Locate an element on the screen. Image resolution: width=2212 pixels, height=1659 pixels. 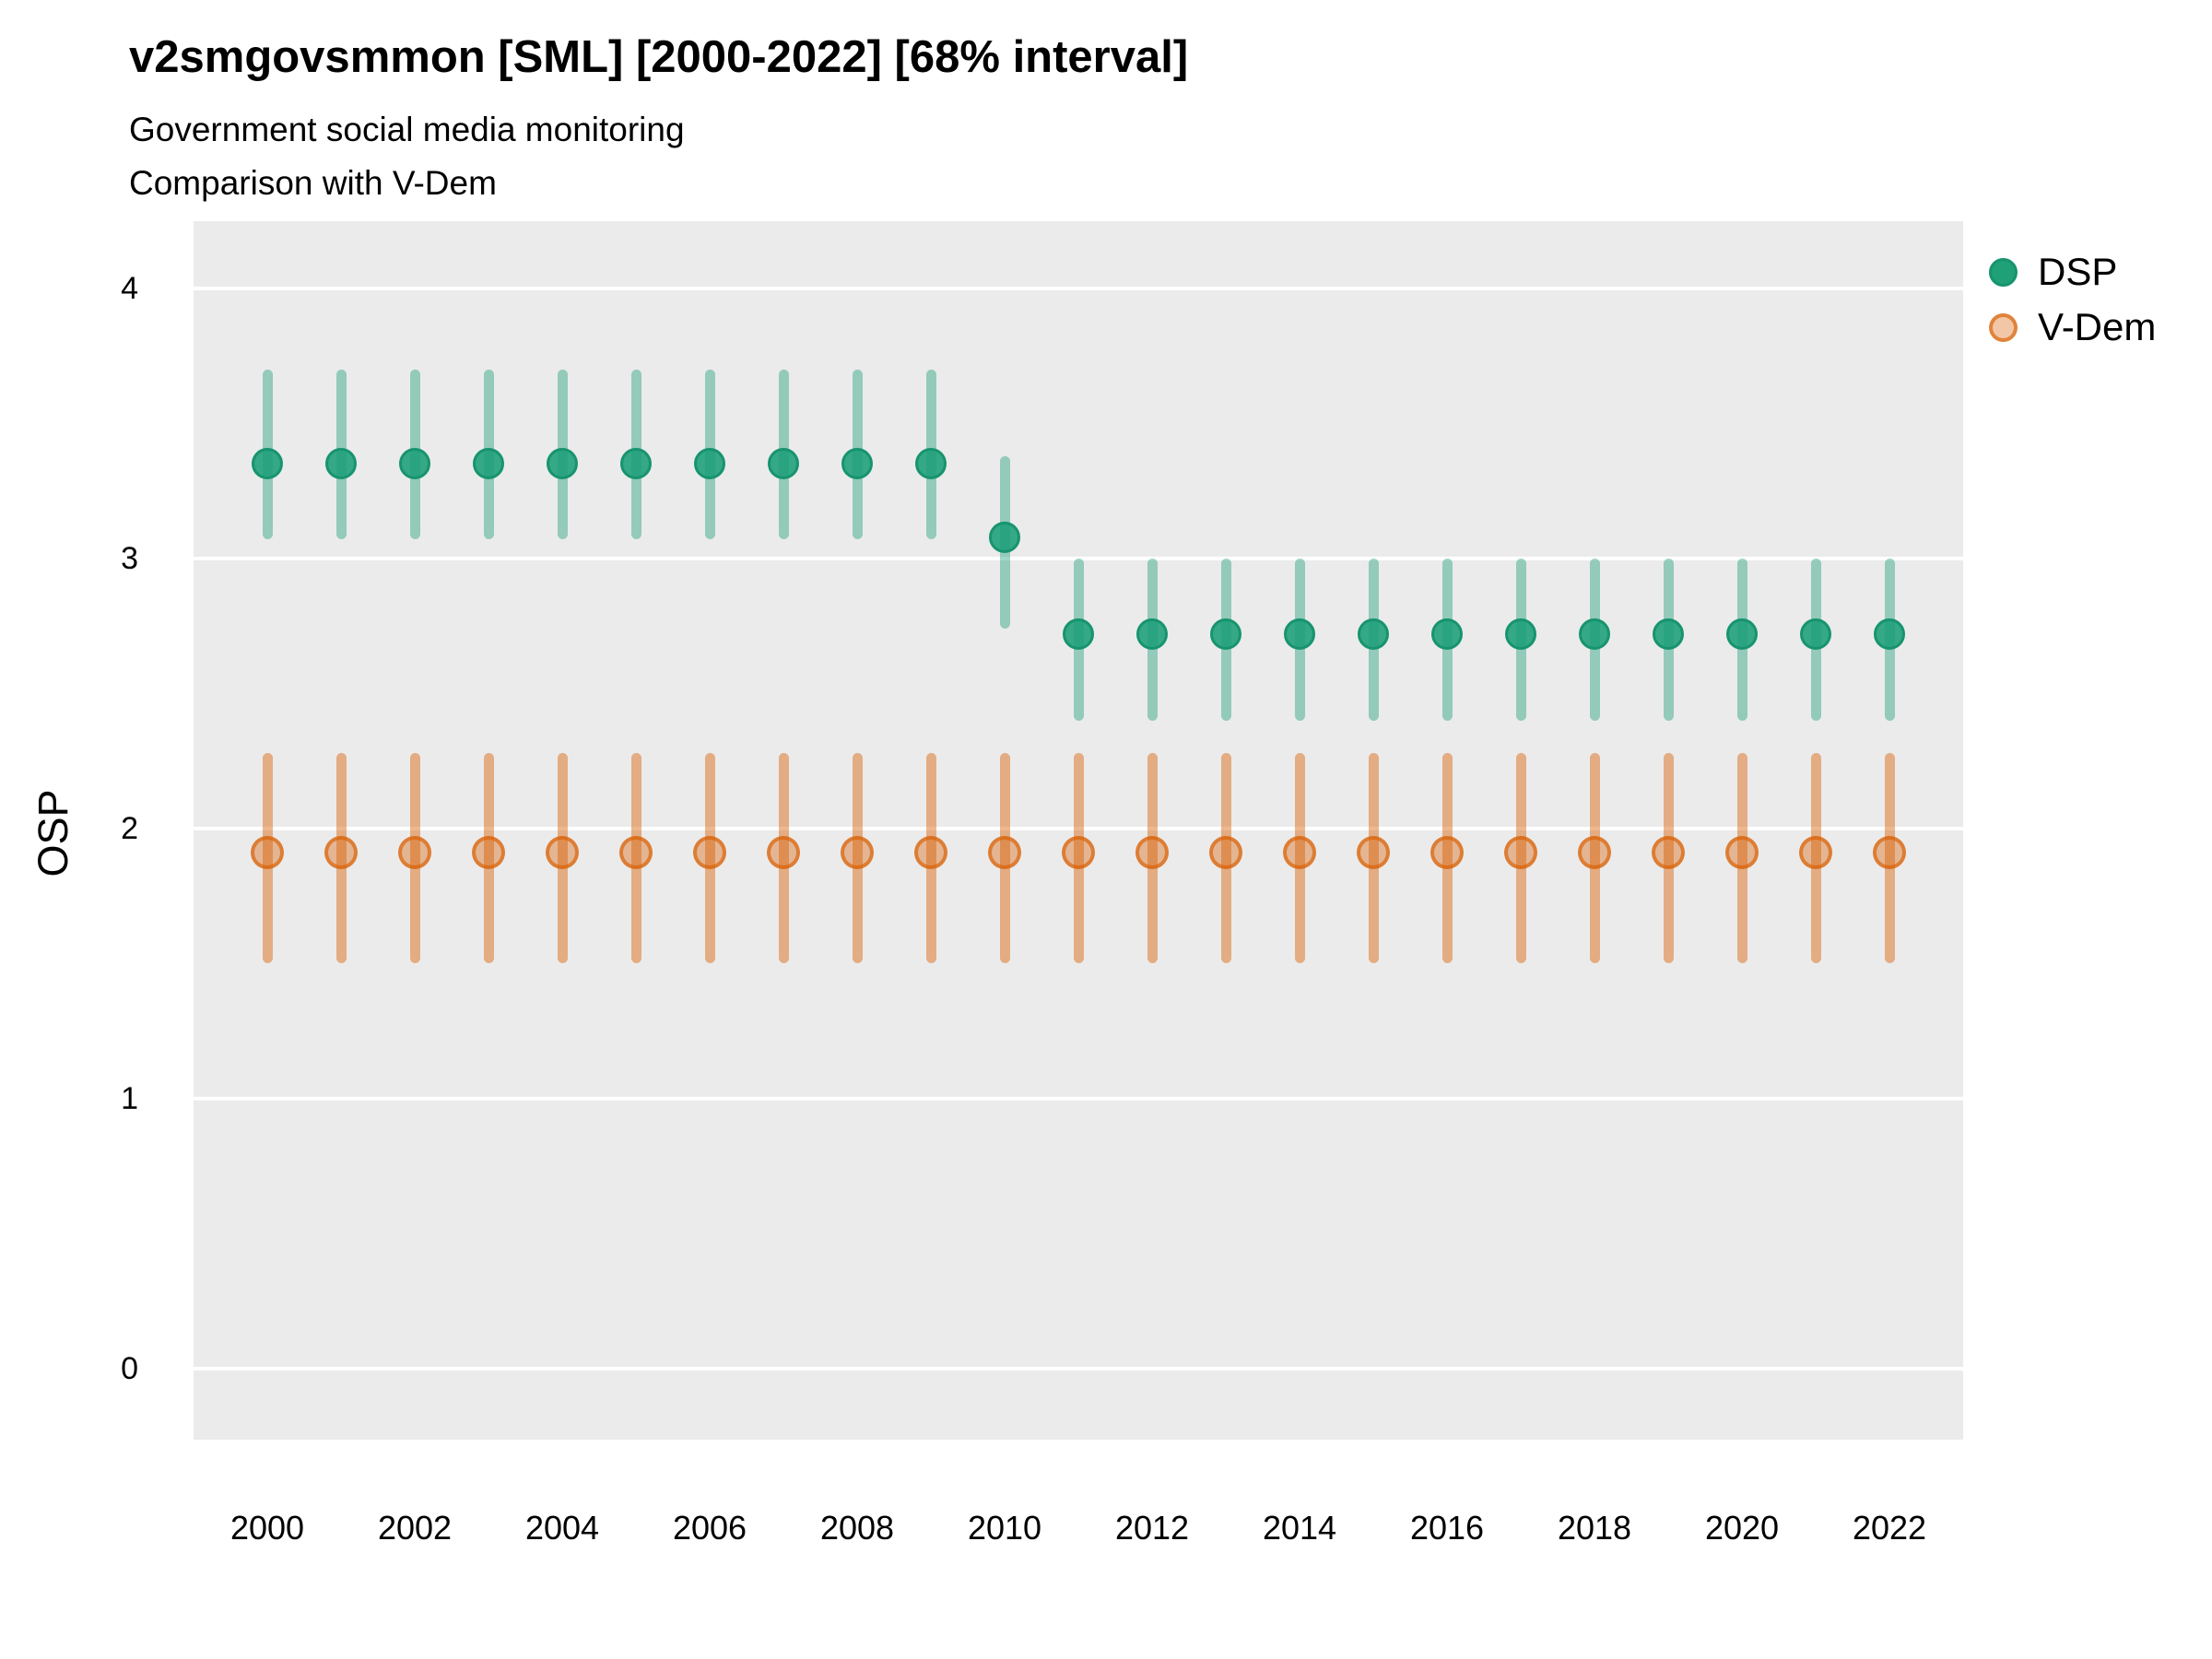
legend-item-dsp: DSP is located at coordinates (2072, 272).